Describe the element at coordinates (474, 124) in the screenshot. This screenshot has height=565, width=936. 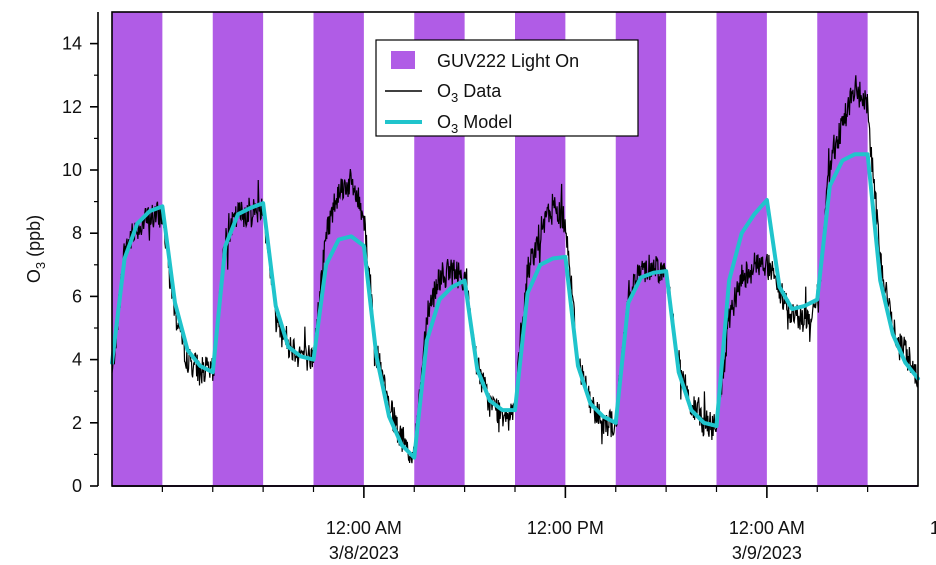
I see `legend-label-model: O3 Model` at that location.